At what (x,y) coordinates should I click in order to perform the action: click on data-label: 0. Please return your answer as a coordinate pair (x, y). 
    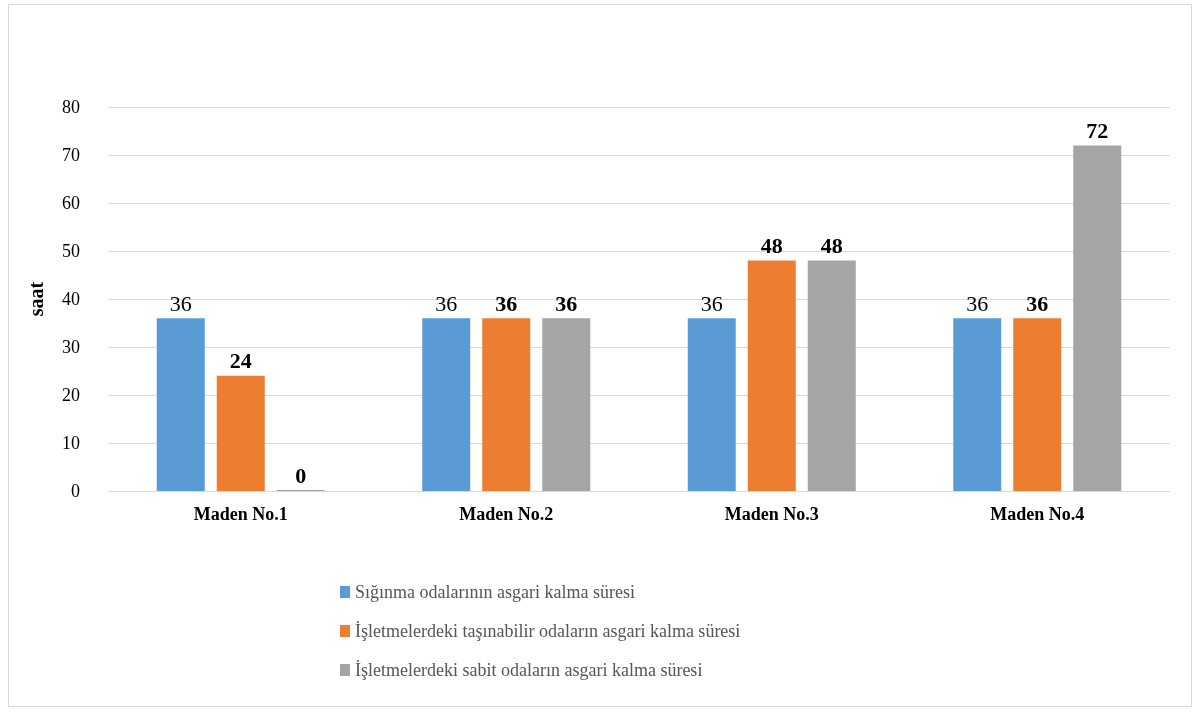
    Looking at the image, I should click on (301, 475).